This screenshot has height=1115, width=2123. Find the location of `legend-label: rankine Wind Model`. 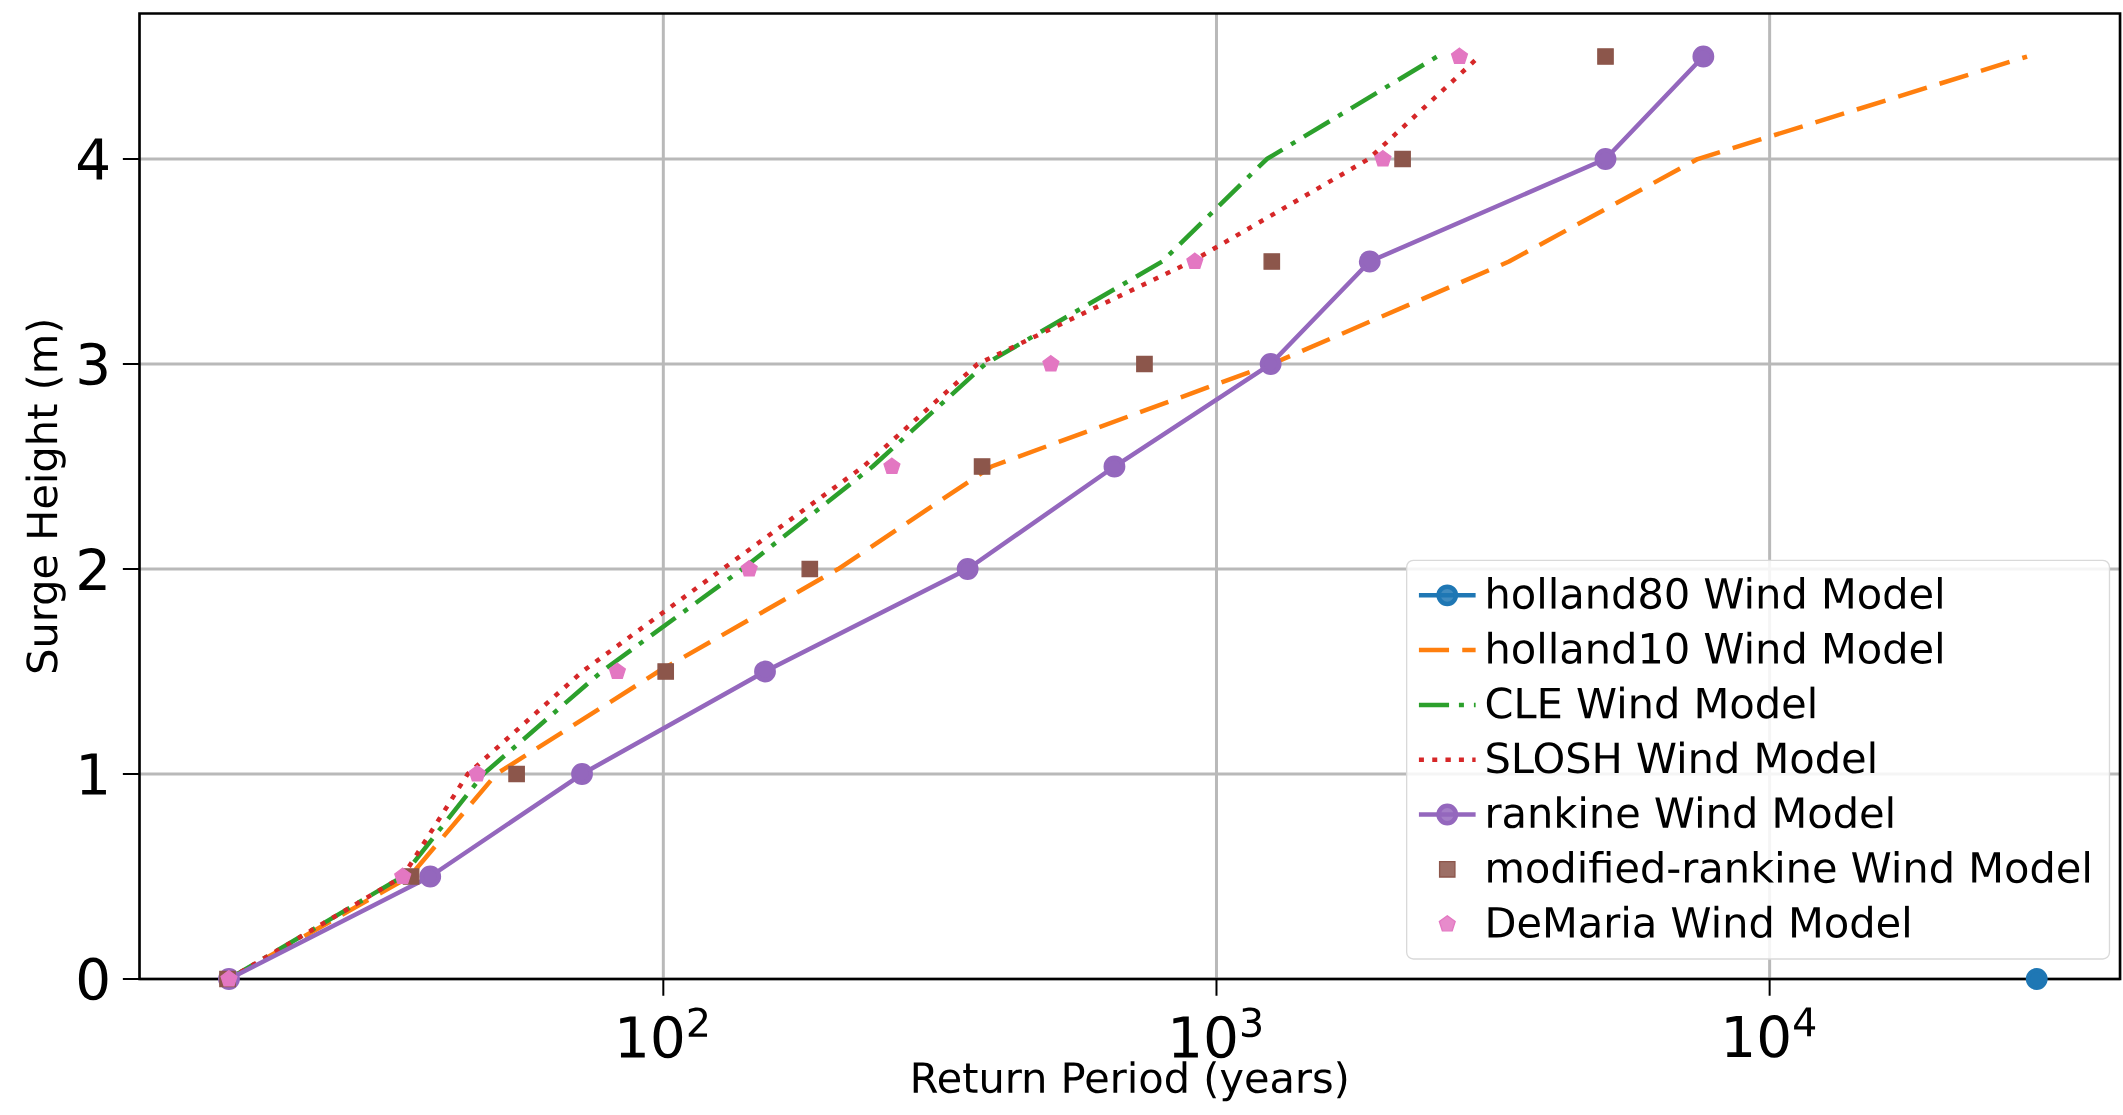

legend-label: rankine Wind Model is located at coordinates (1690, 812).